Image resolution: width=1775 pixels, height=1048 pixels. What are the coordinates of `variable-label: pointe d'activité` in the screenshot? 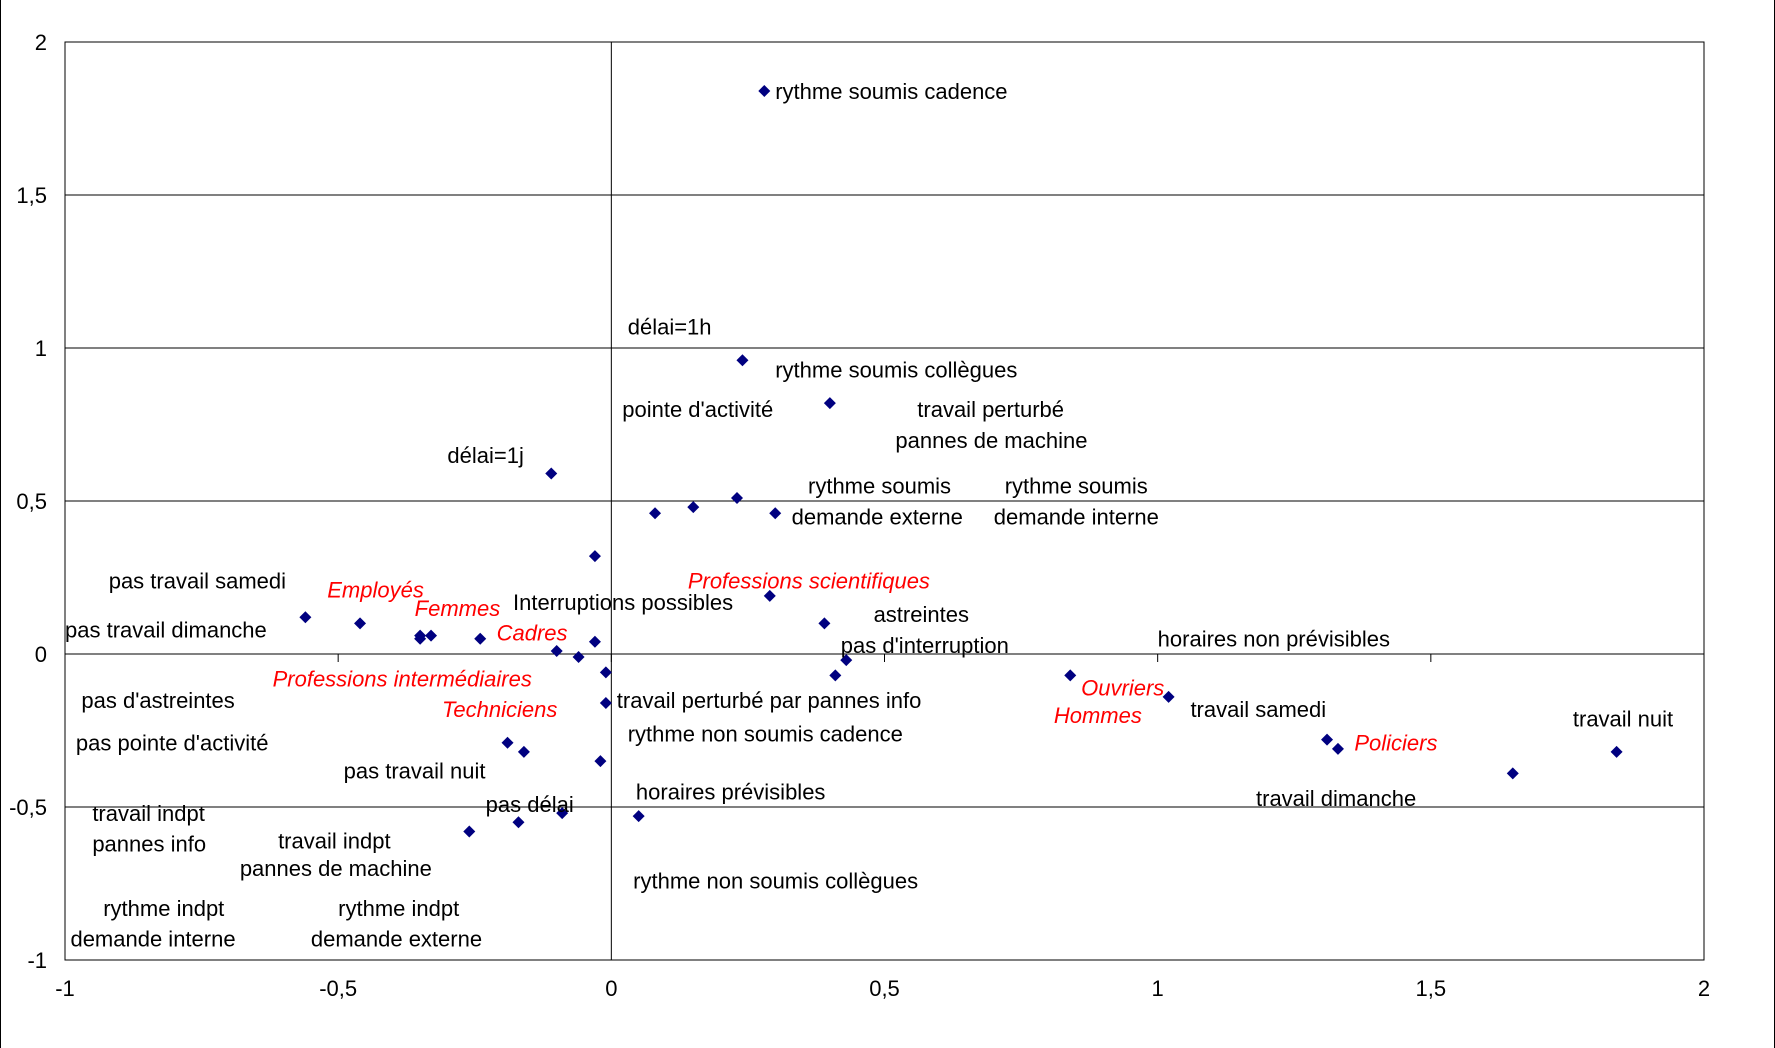 It's located at (697, 409).